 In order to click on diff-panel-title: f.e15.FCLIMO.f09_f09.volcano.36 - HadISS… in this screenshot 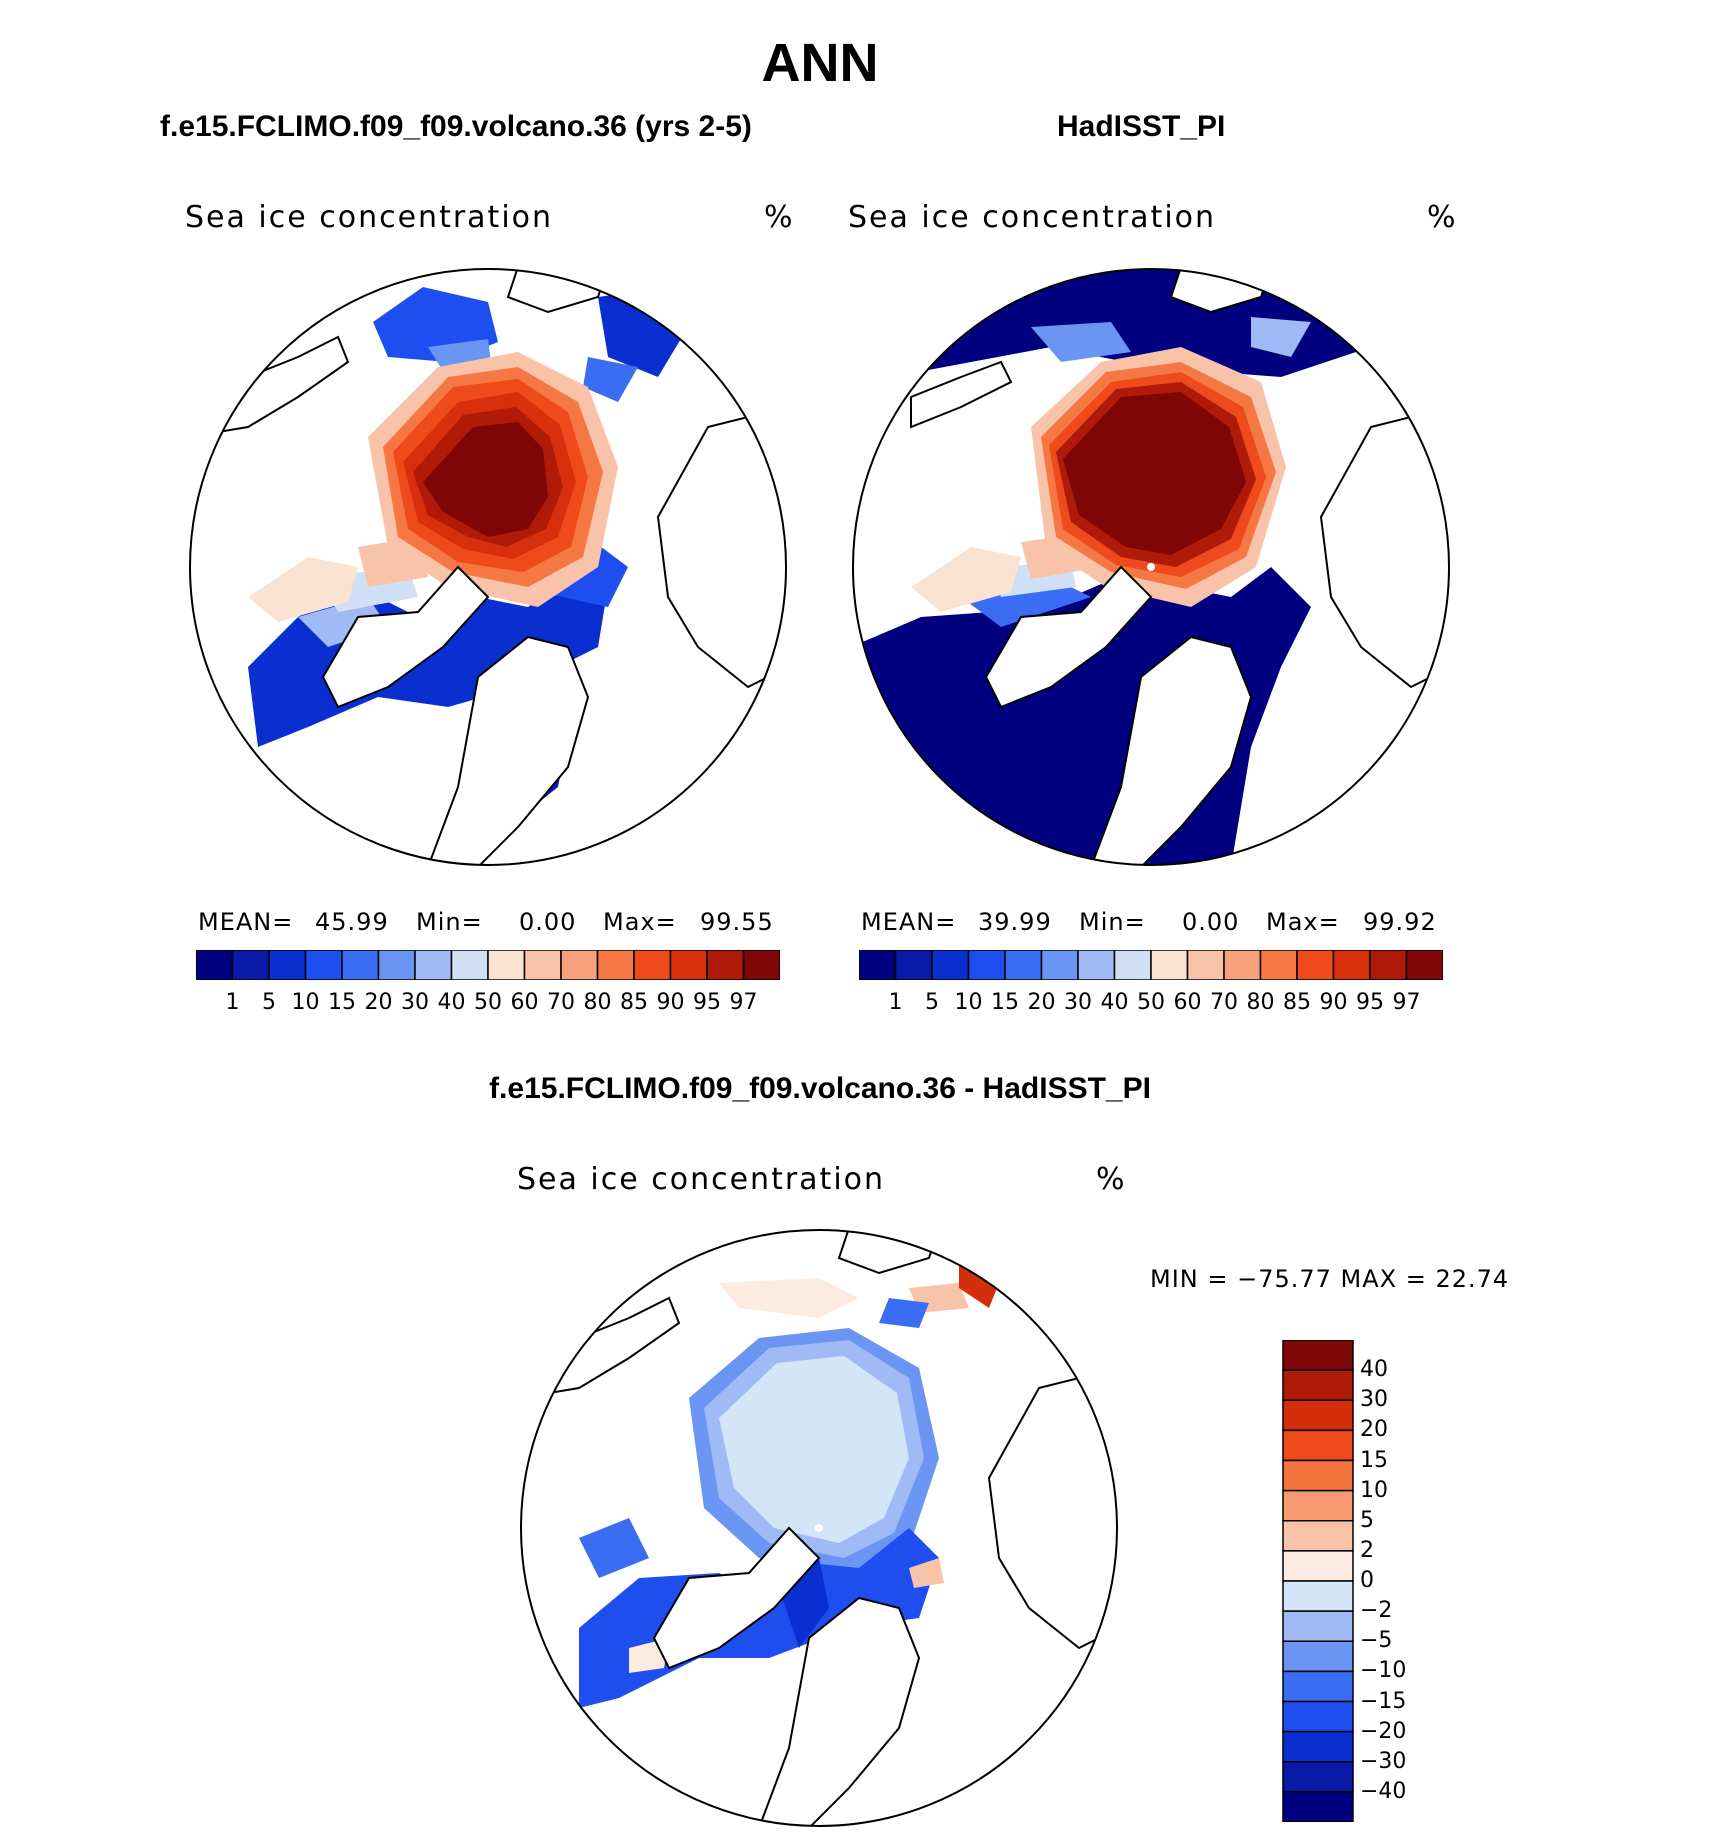, I will do `click(820, 1088)`.